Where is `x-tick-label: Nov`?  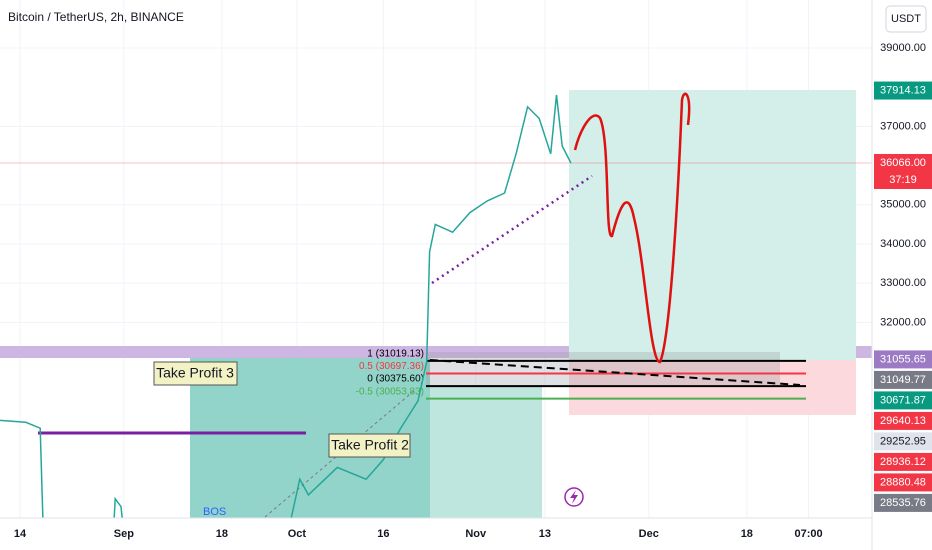 x-tick-label: Nov is located at coordinates (476, 534).